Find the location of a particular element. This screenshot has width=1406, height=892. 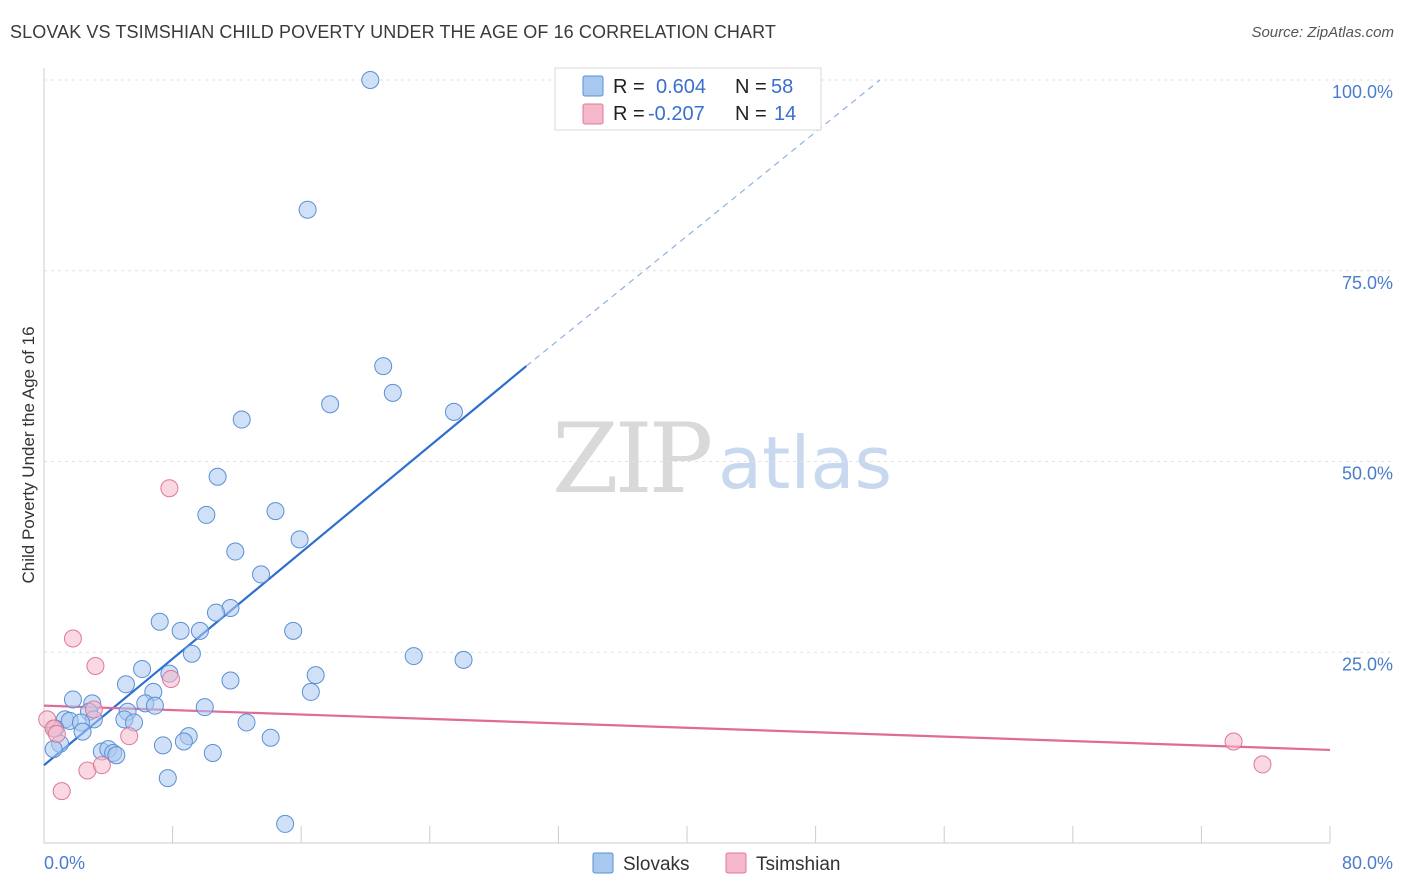

y-axis-tick-labels: 25.0% 50.0% 75.0% 100.0% is located at coordinates (1362, 378).